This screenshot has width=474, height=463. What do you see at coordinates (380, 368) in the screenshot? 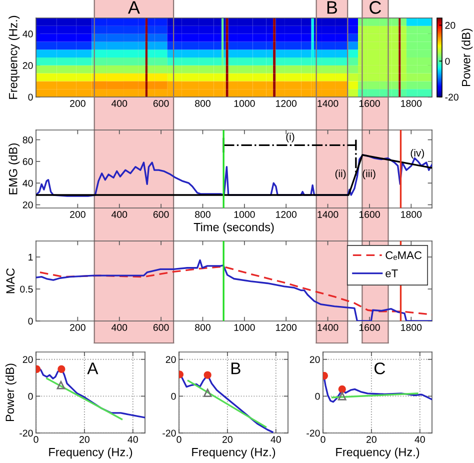
I see `chart-title: C` at bounding box center [380, 368].